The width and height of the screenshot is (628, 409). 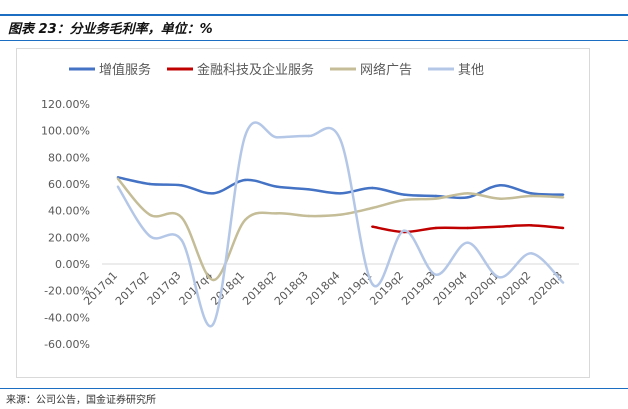 I want to click on x-tick-label: 2020q3, so click(x=545, y=288).